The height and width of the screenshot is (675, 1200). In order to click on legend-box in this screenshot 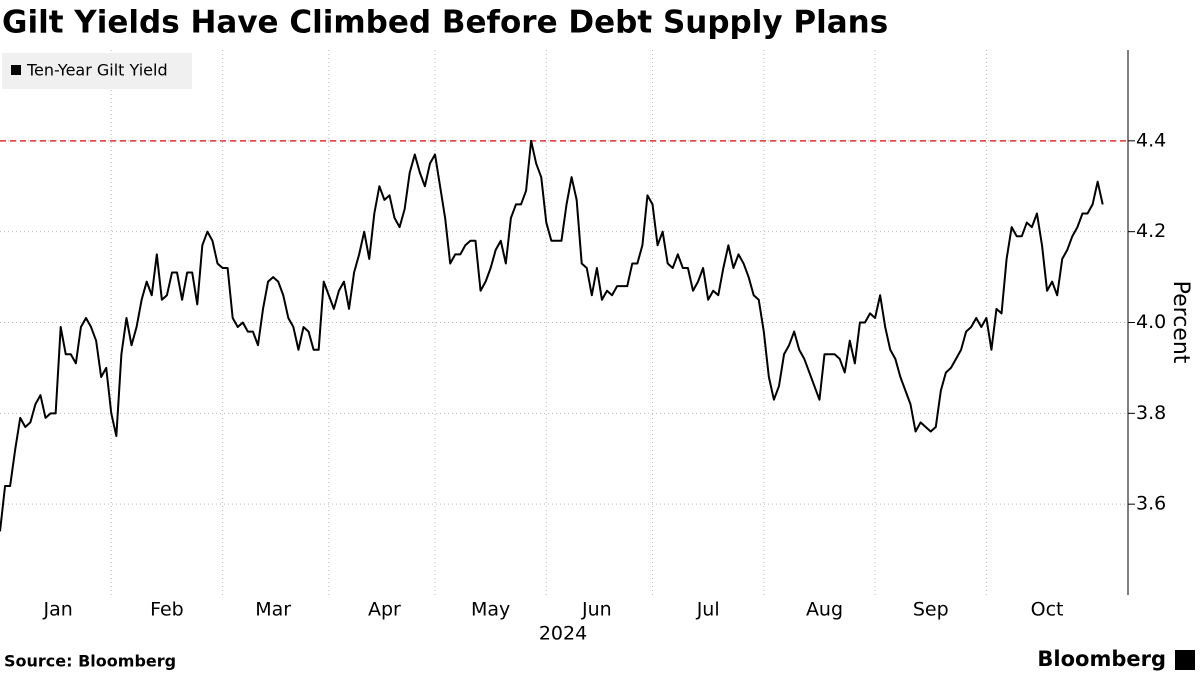, I will do `click(97, 71)`.